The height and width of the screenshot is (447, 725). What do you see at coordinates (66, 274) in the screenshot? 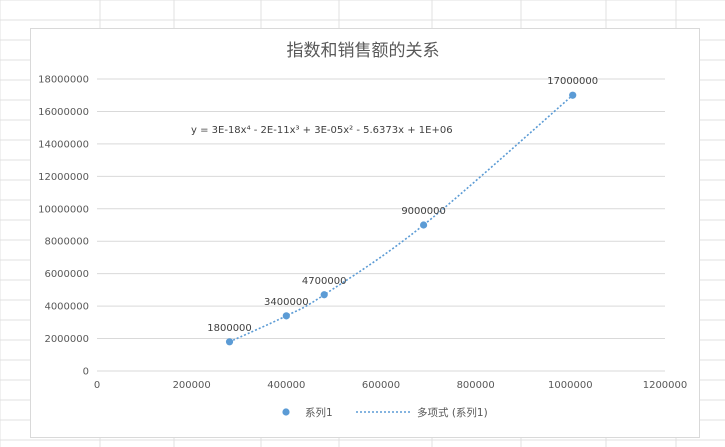
I see `y-tick-label: 6000000` at bounding box center [66, 274].